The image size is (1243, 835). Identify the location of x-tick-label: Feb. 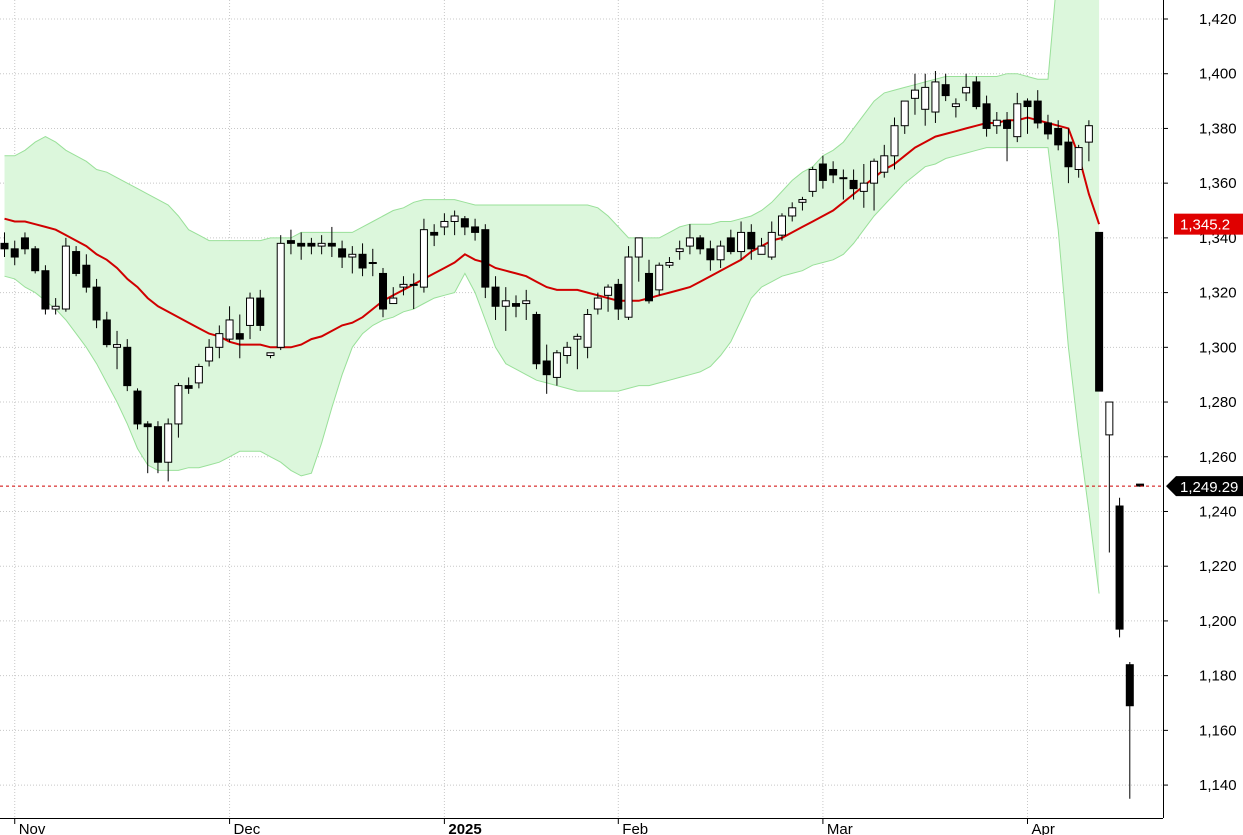
(635, 828).